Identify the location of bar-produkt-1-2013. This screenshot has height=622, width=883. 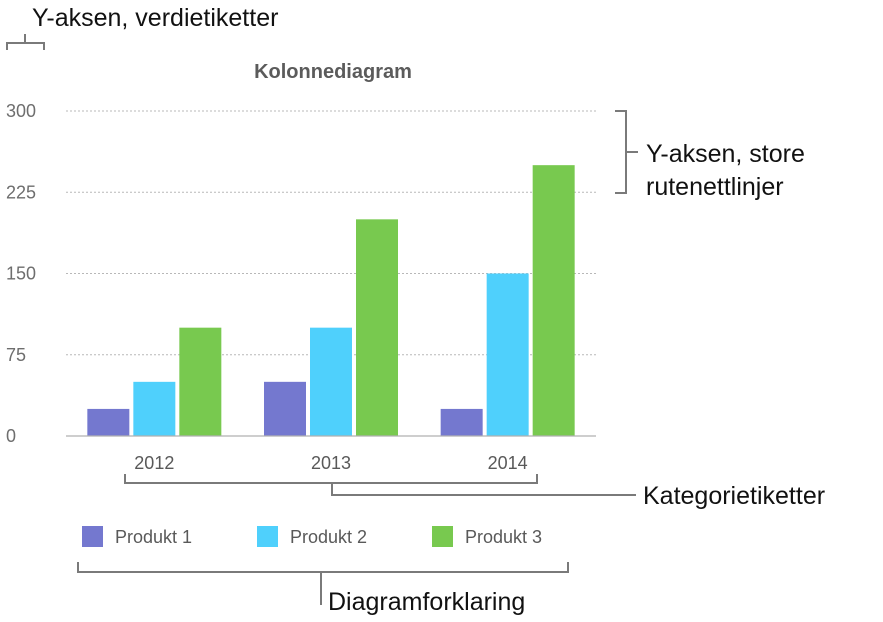
(285, 408).